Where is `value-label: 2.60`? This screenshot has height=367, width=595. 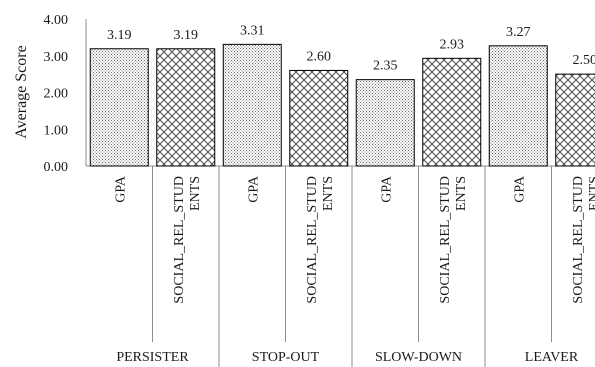 value-label: 2.60 is located at coordinates (319, 56).